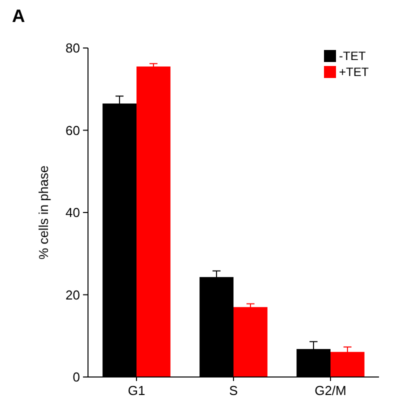 The width and height of the screenshot is (419, 403). Describe the element at coordinates (73, 48) in the screenshot. I see `y-tick-label: 80` at that location.